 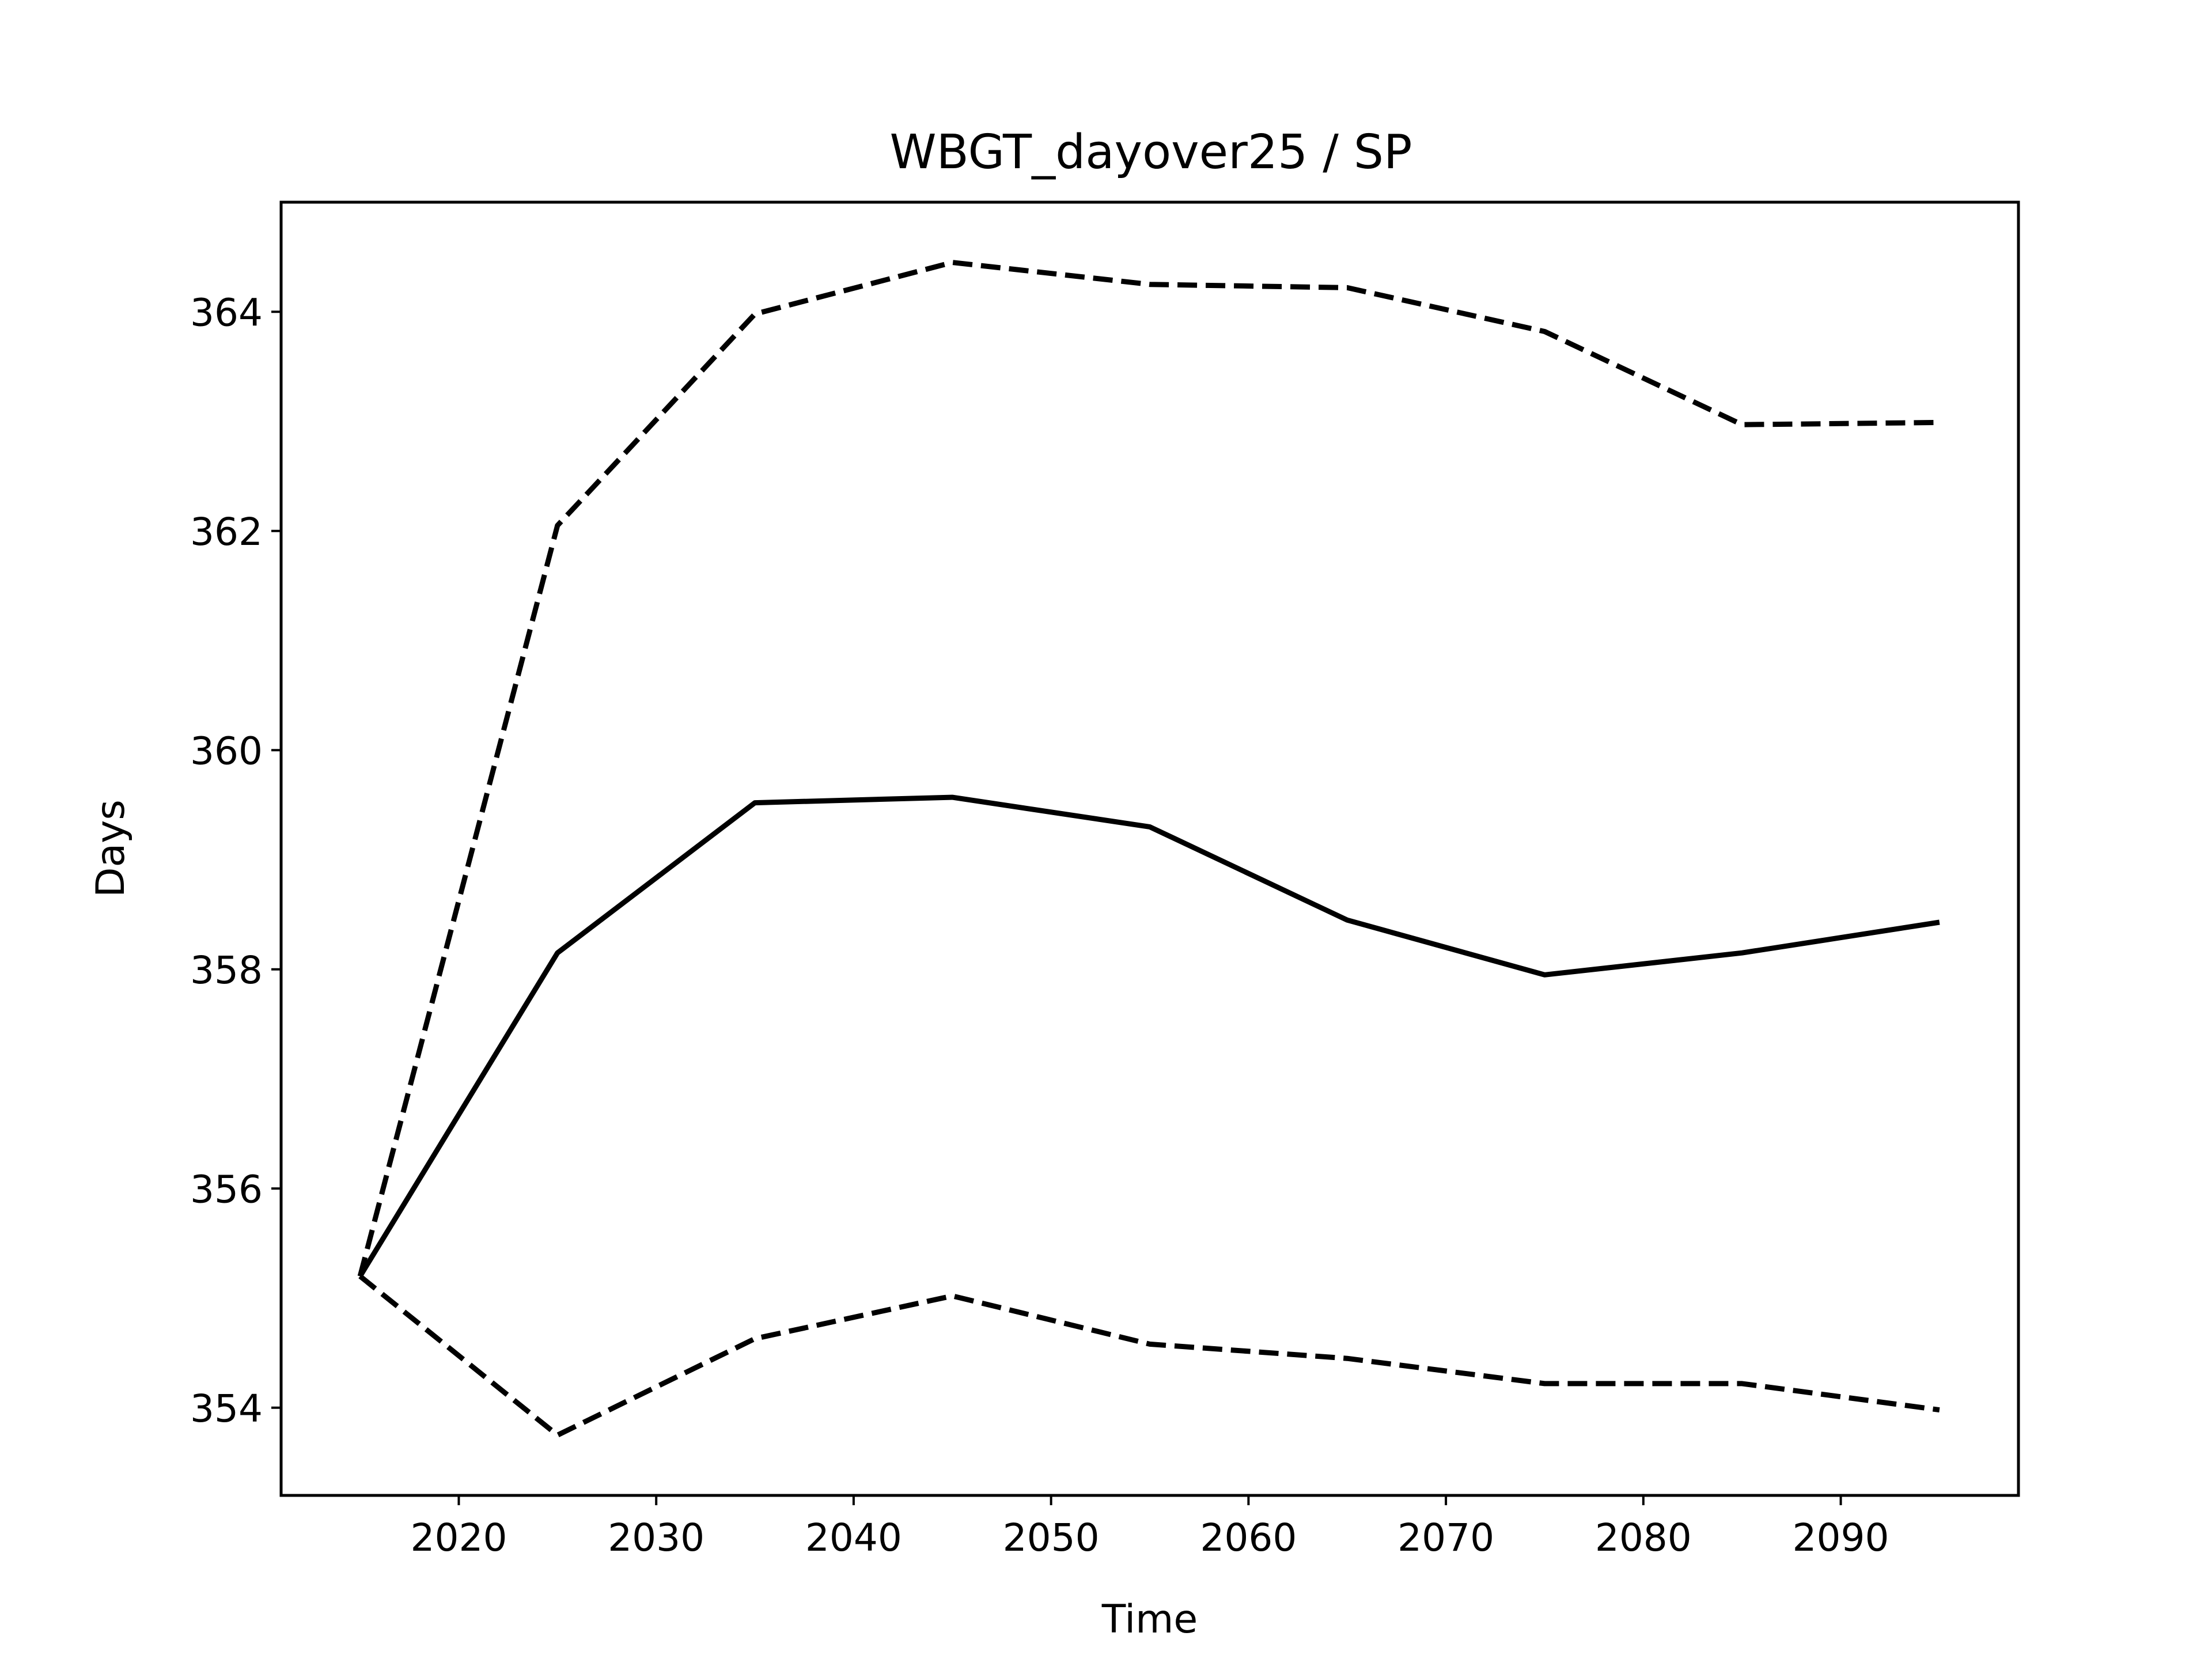 I want to click on x-tick-label: 2050, so click(x=1051, y=1538).